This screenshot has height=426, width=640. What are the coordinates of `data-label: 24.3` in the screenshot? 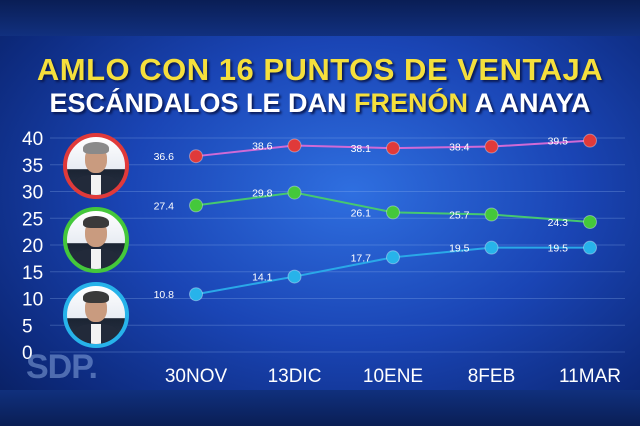 It's located at (558, 223).